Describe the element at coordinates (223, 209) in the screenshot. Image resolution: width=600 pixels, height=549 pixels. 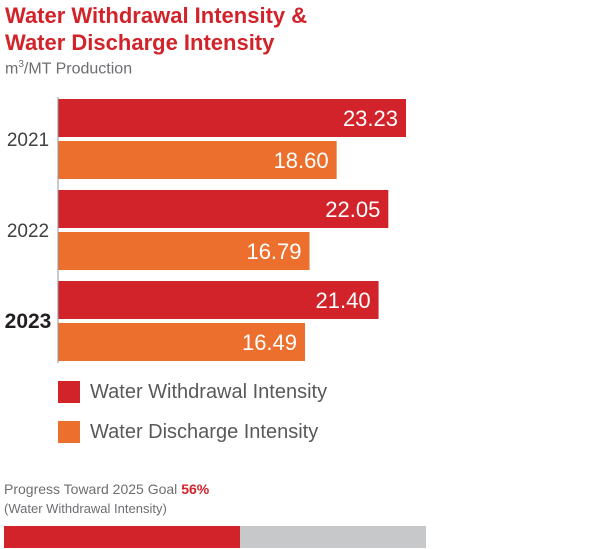
I see `bar-withdrawal-2022` at that location.